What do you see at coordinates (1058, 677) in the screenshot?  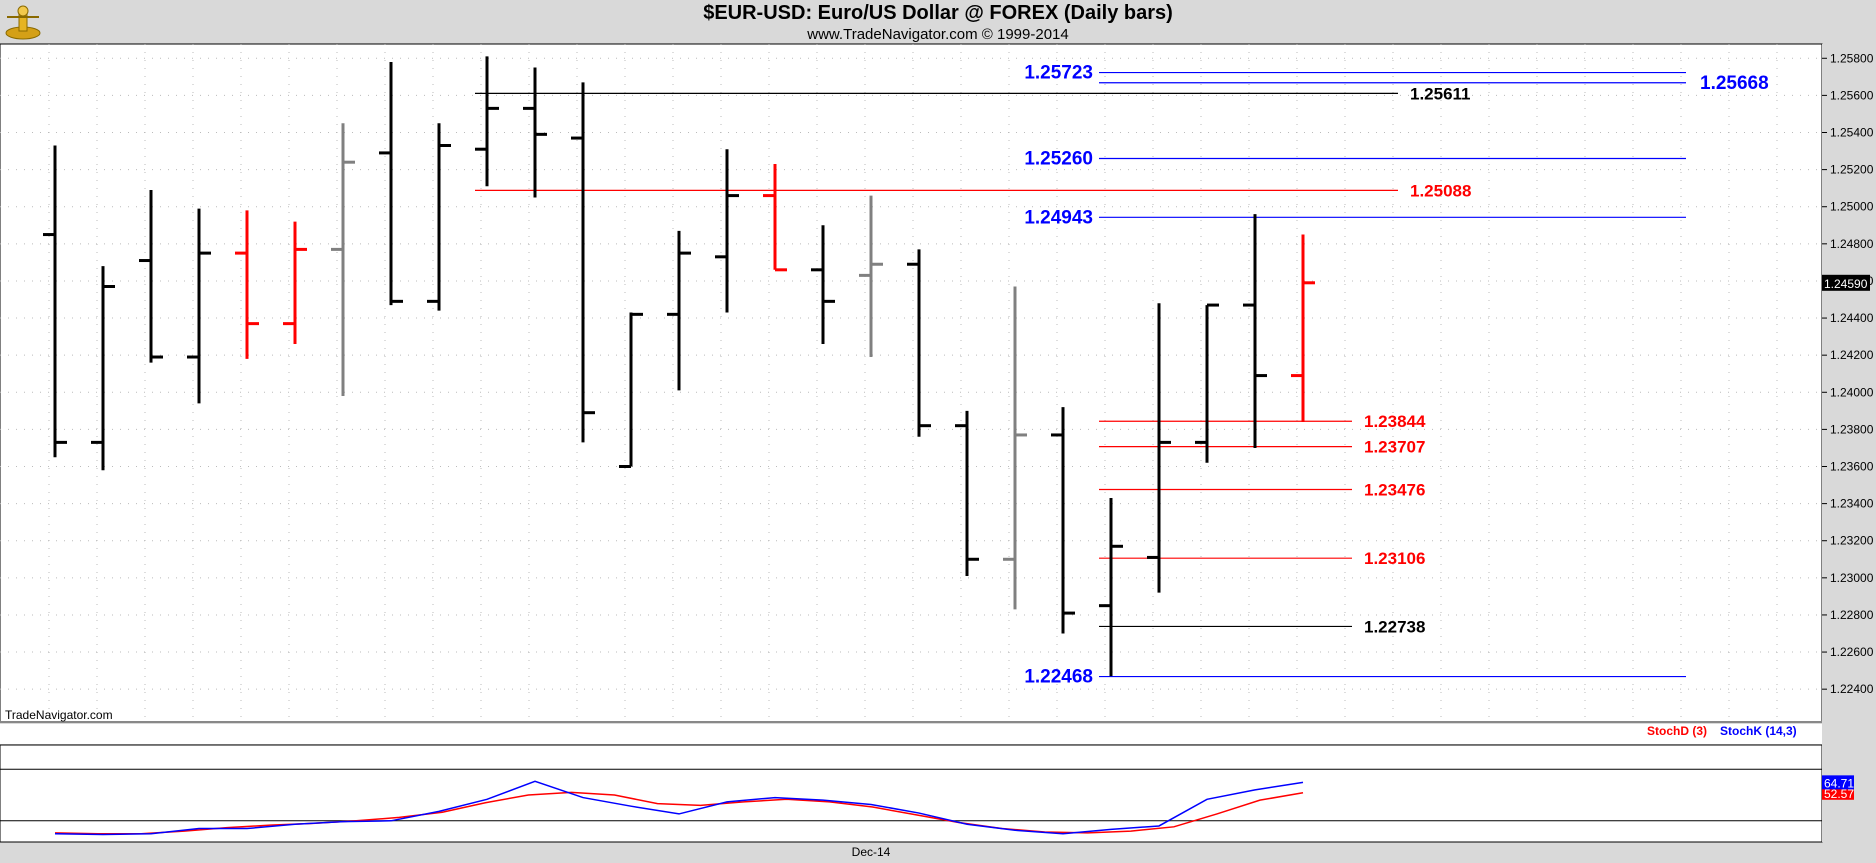 I see `level-label: 1.22468` at bounding box center [1058, 677].